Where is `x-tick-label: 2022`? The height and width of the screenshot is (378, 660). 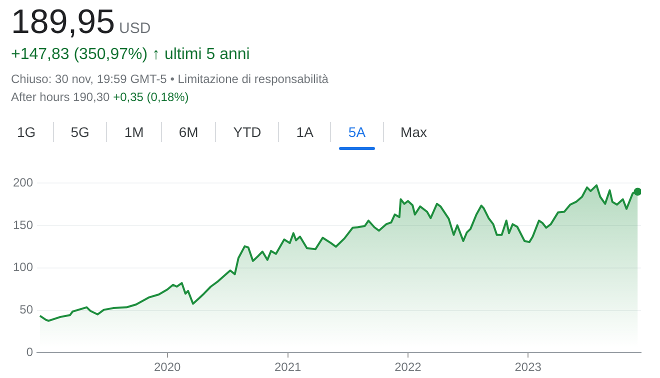
x-tick-label: 2022 is located at coordinates (408, 367).